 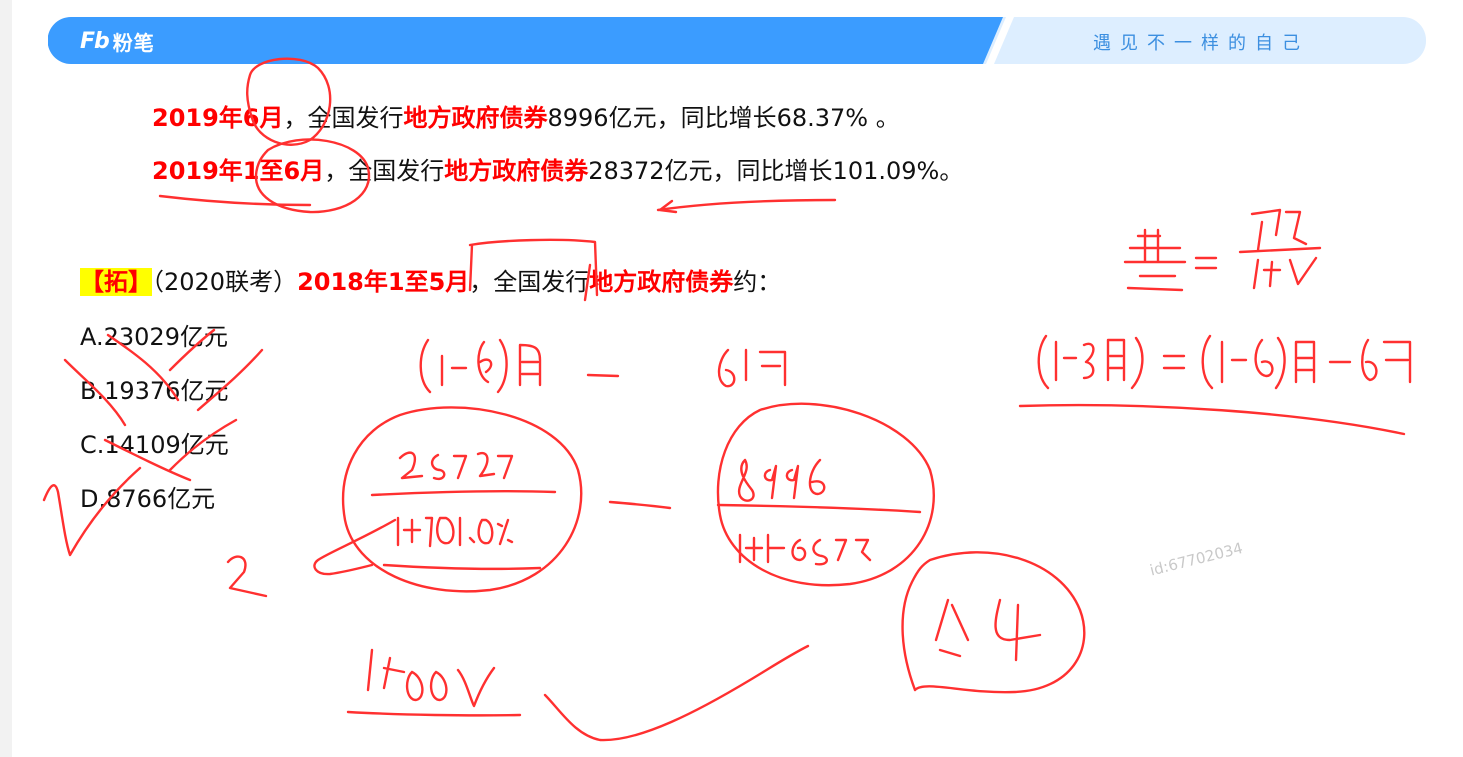 What do you see at coordinates (757, 282) in the screenshot?
I see `question-rest: 约：` at bounding box center [757, 282].